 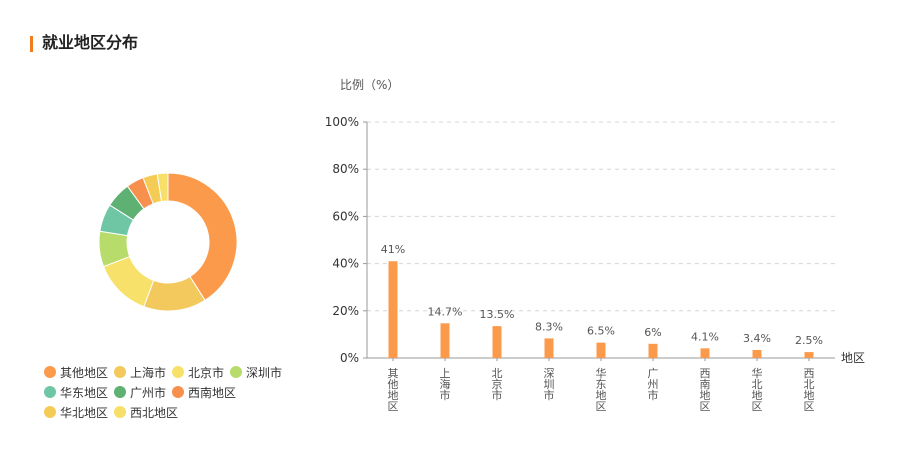 I want to click on legend-label: 深圳市, so click(x=264, y=372).